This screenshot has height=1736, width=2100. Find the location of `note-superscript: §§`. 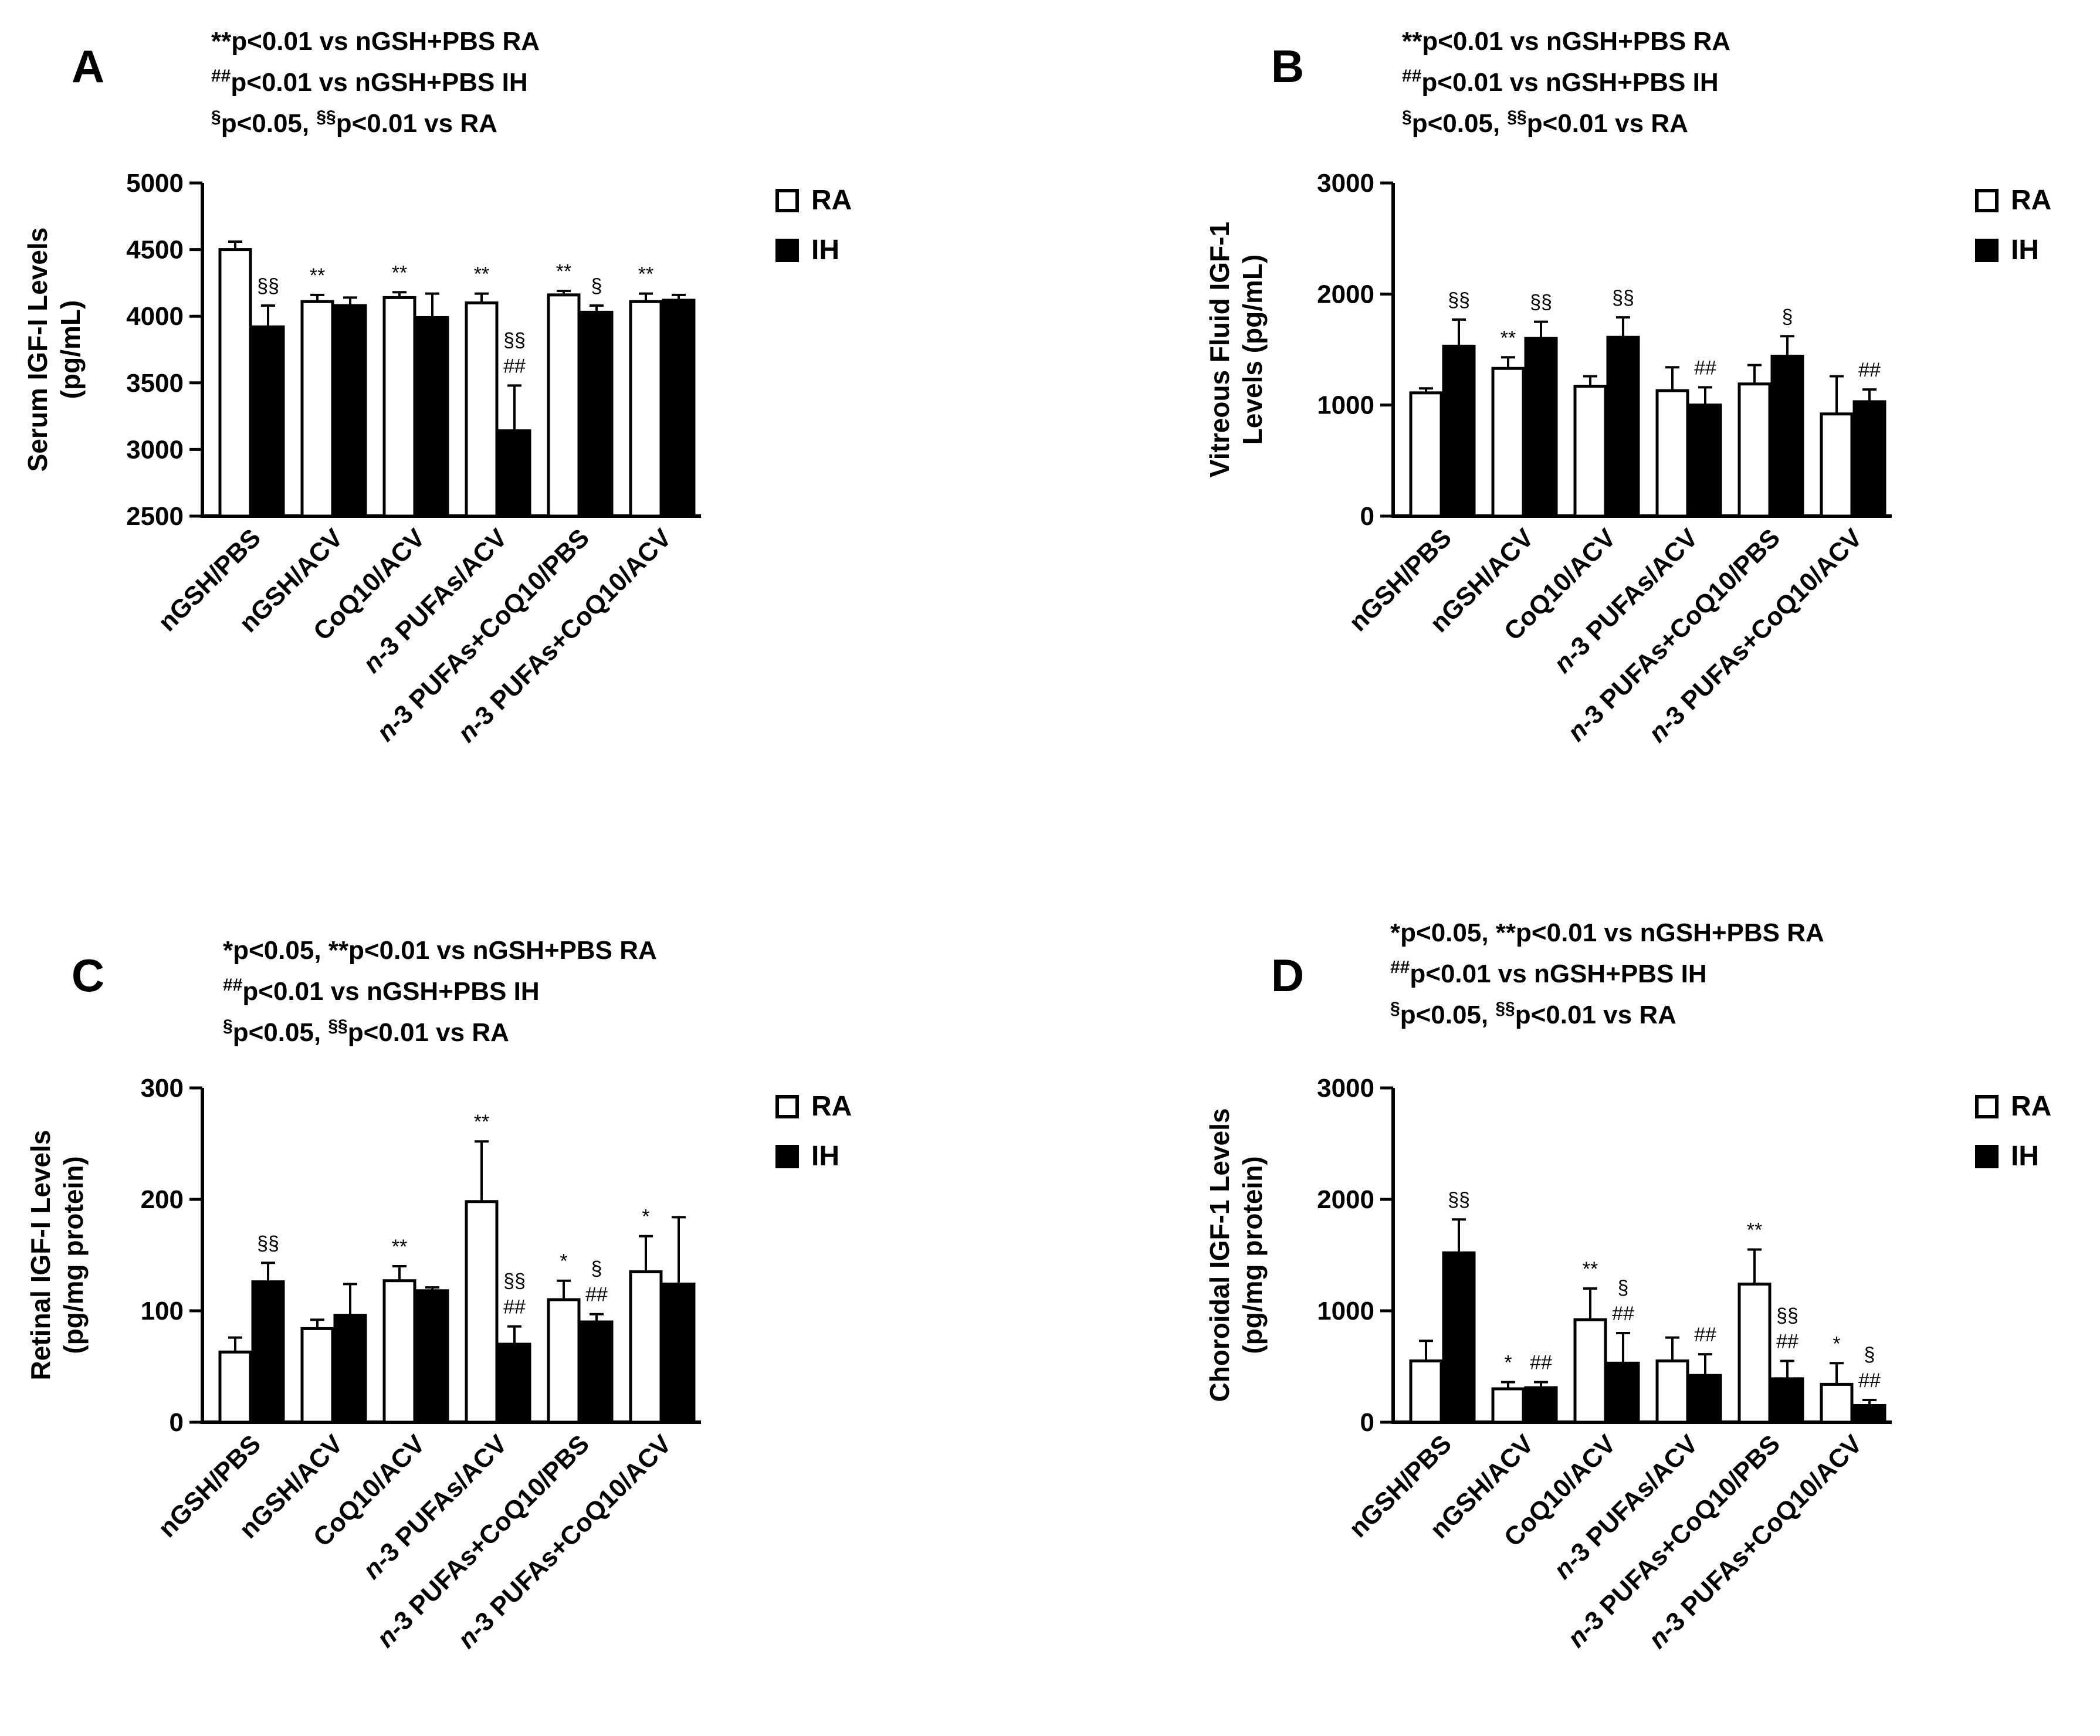

note-superscript: §§ is located at coordinates (1516, 117).